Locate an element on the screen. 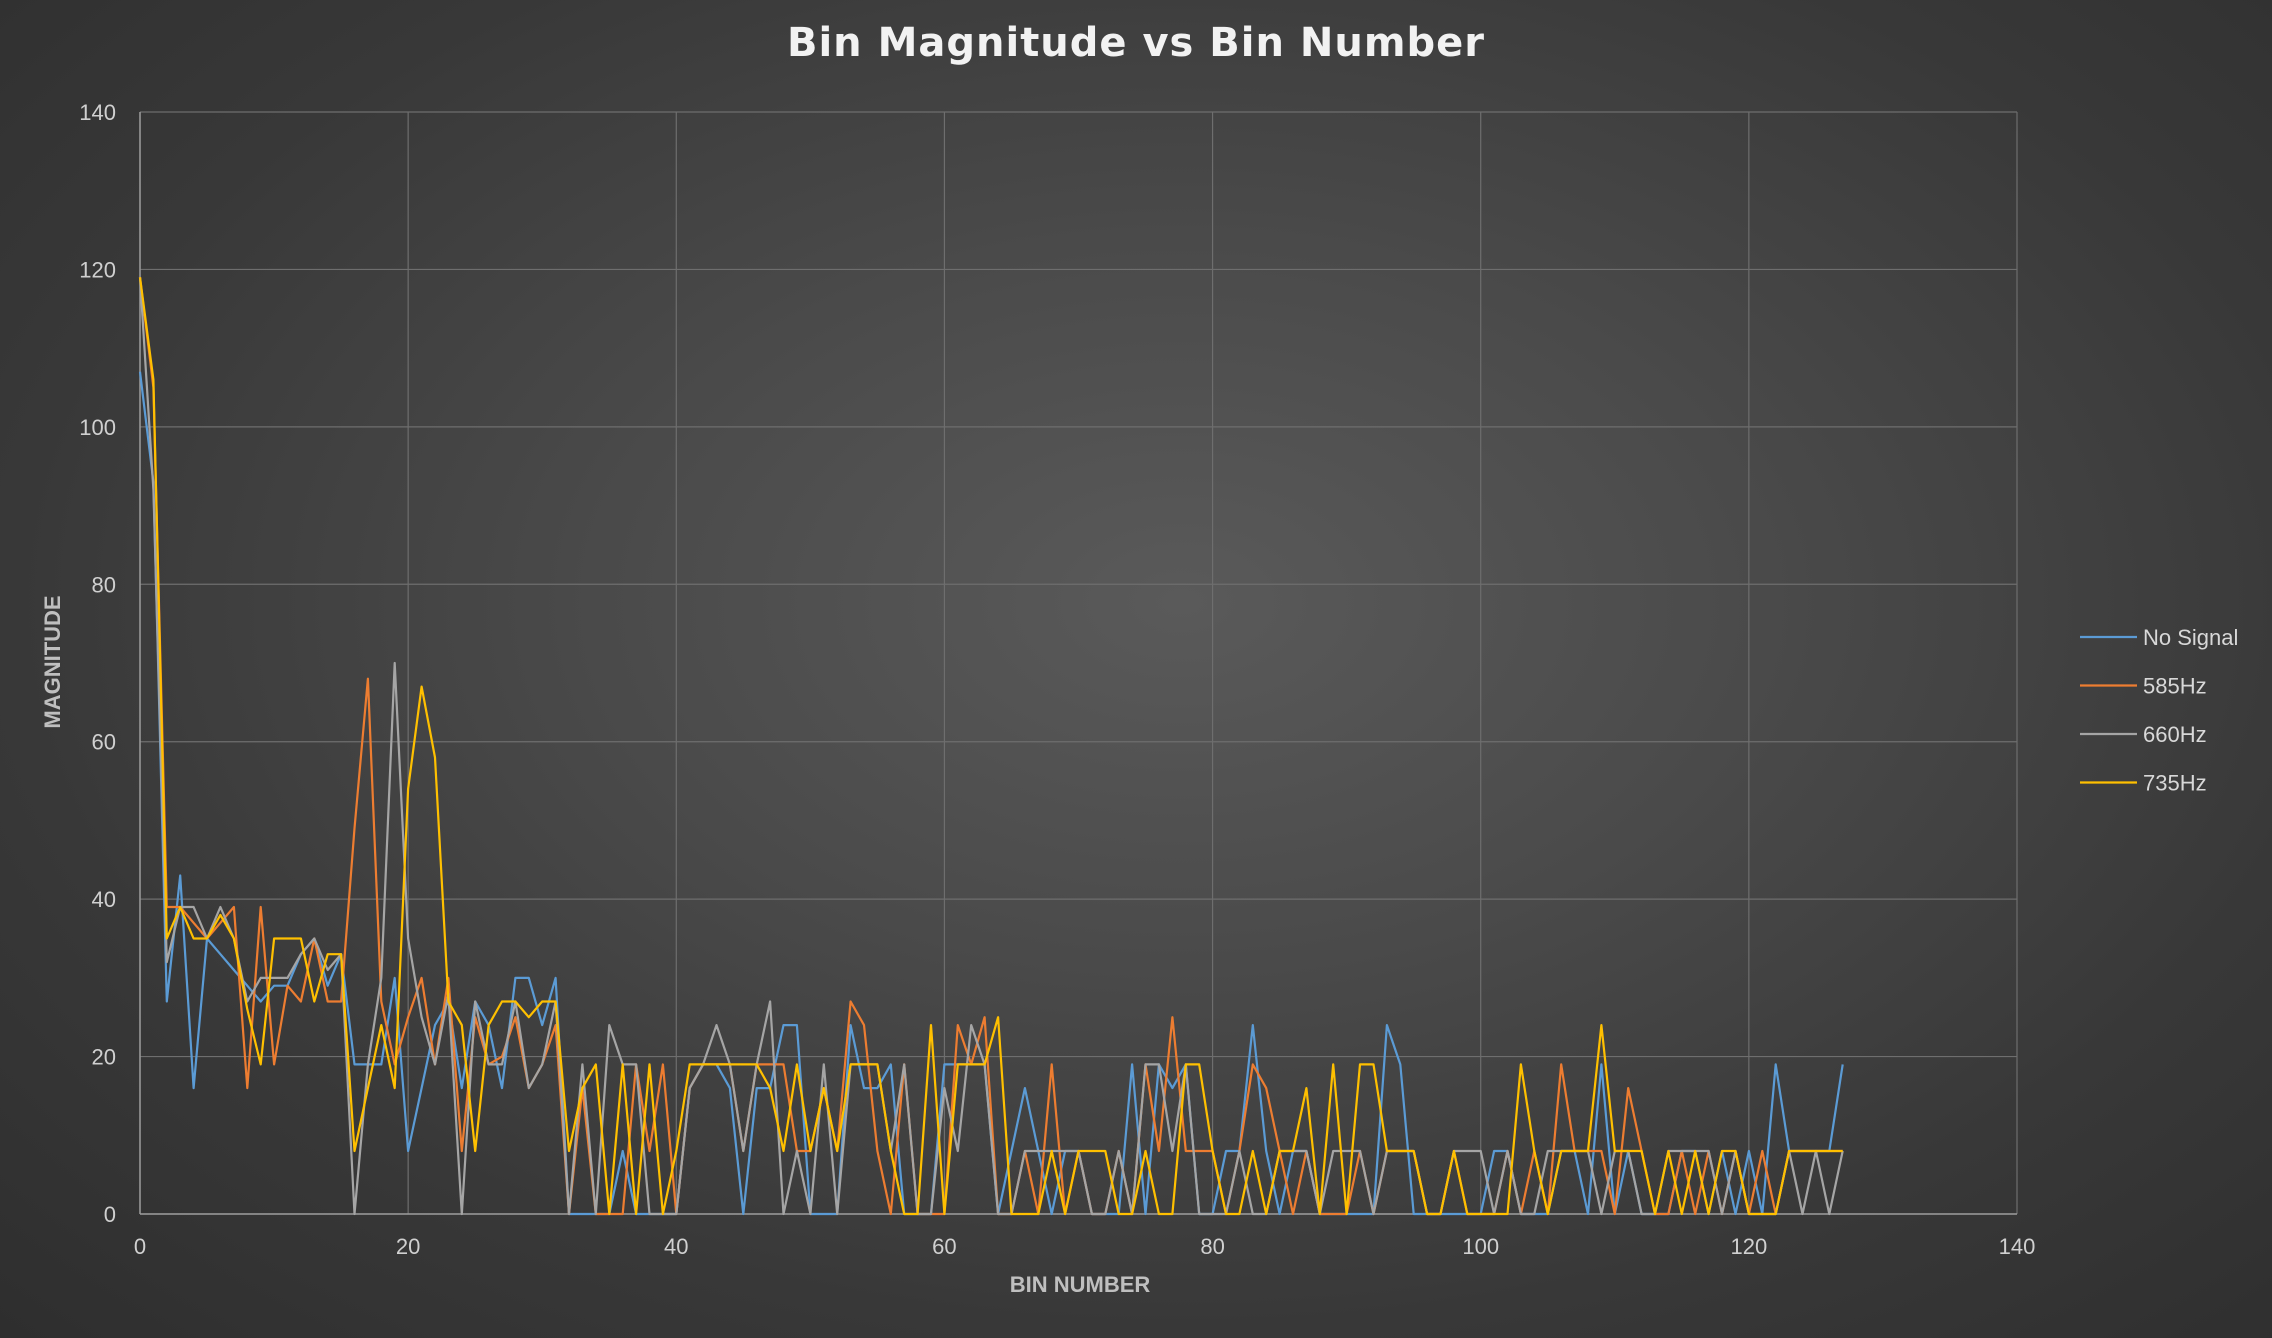 The image size is (2272, 1338). y-tick-label: 20 is located at coordinates (104, 1057).